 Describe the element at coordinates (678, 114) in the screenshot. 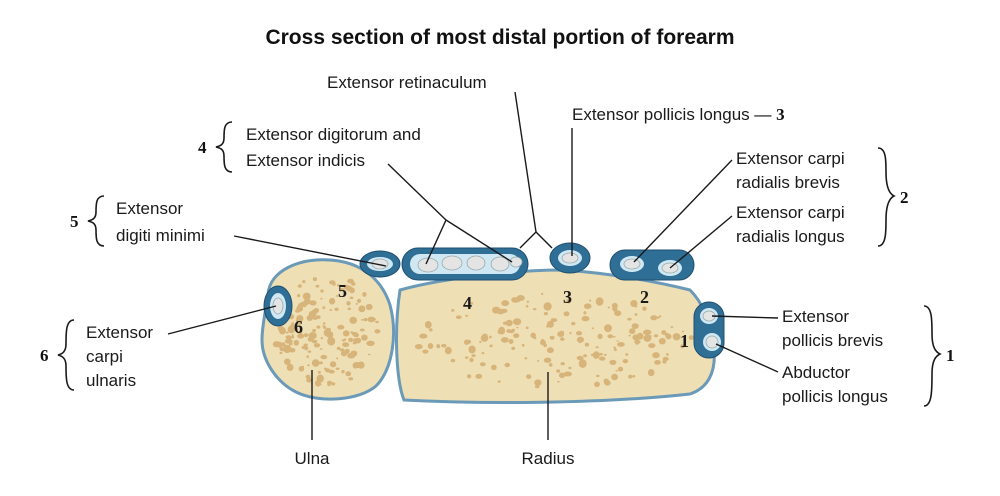

I see `label-epl: Extensor pollicis longus — 3` at that location.